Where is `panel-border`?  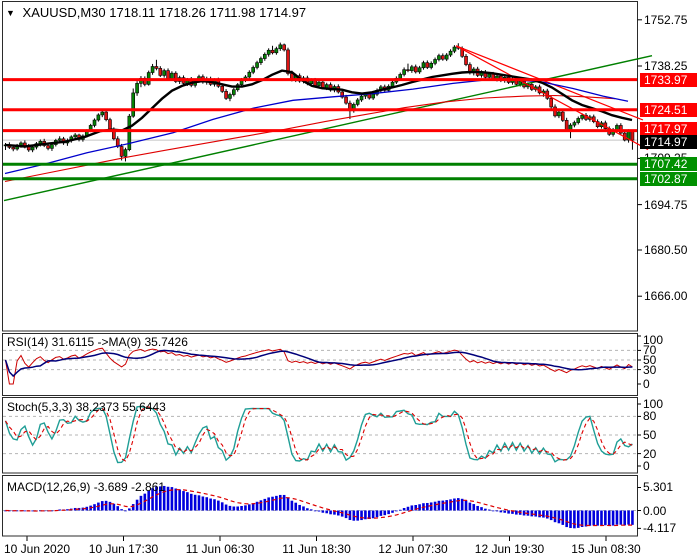 panel-border is located at coordinates (320, 506).